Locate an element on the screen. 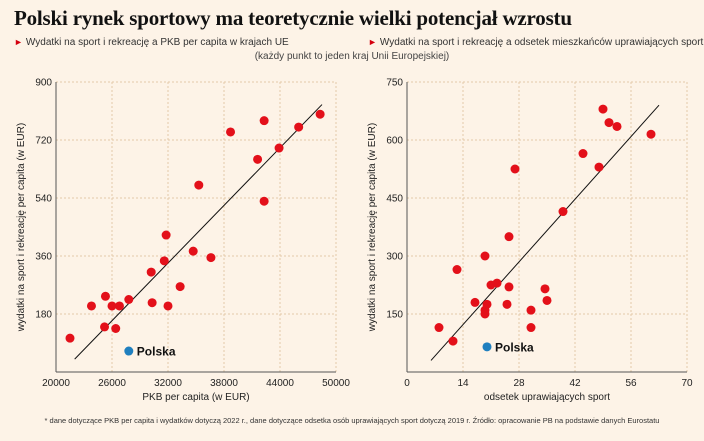  chart1-y-tick-label: 900 is located at coordinates (43, 83).